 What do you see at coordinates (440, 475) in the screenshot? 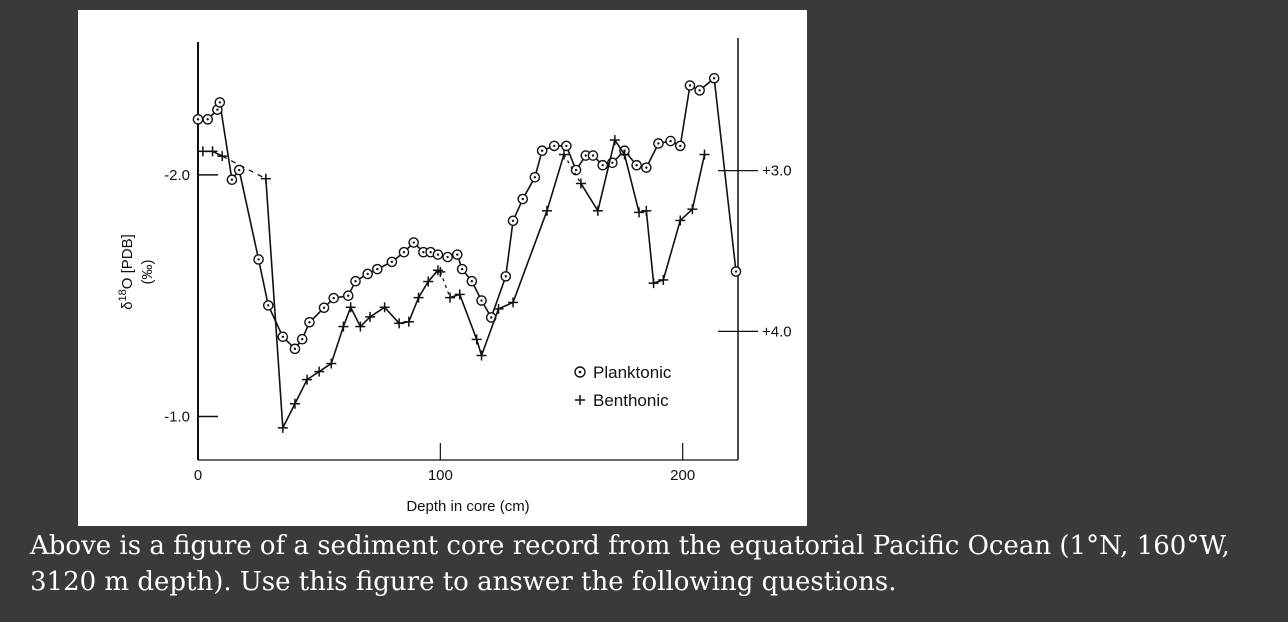
I see `x-tick-label-100: 100` at bounding box center [440, 475].